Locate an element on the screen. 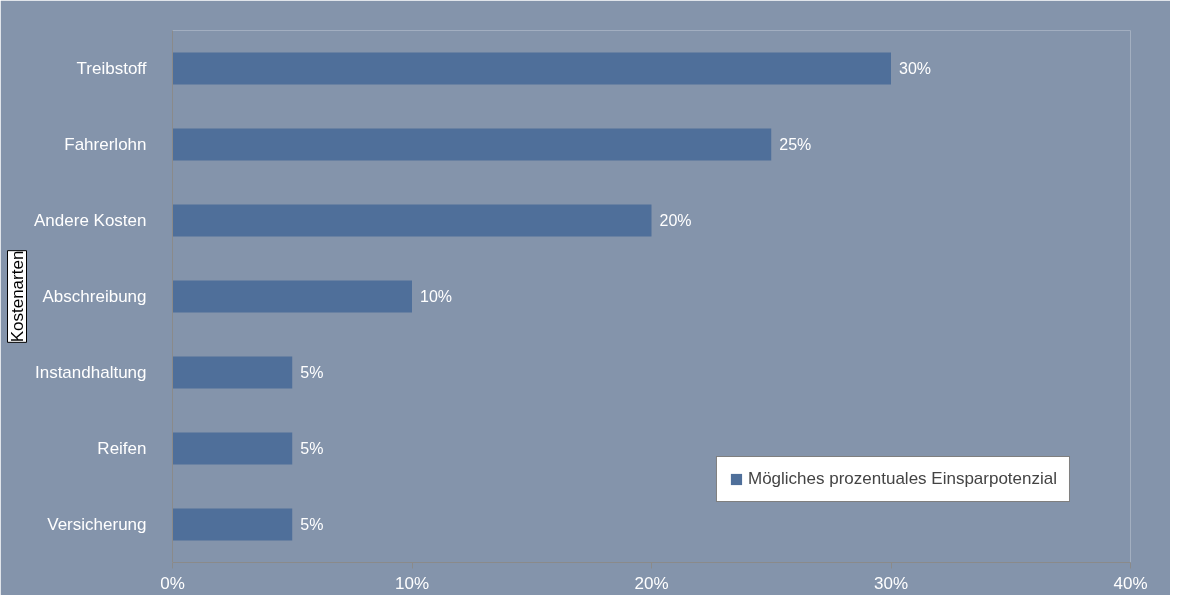 Image resolution: width=1178 pixels, height=603 pixels. data-label: 30% is located at coordinates (915, 68).